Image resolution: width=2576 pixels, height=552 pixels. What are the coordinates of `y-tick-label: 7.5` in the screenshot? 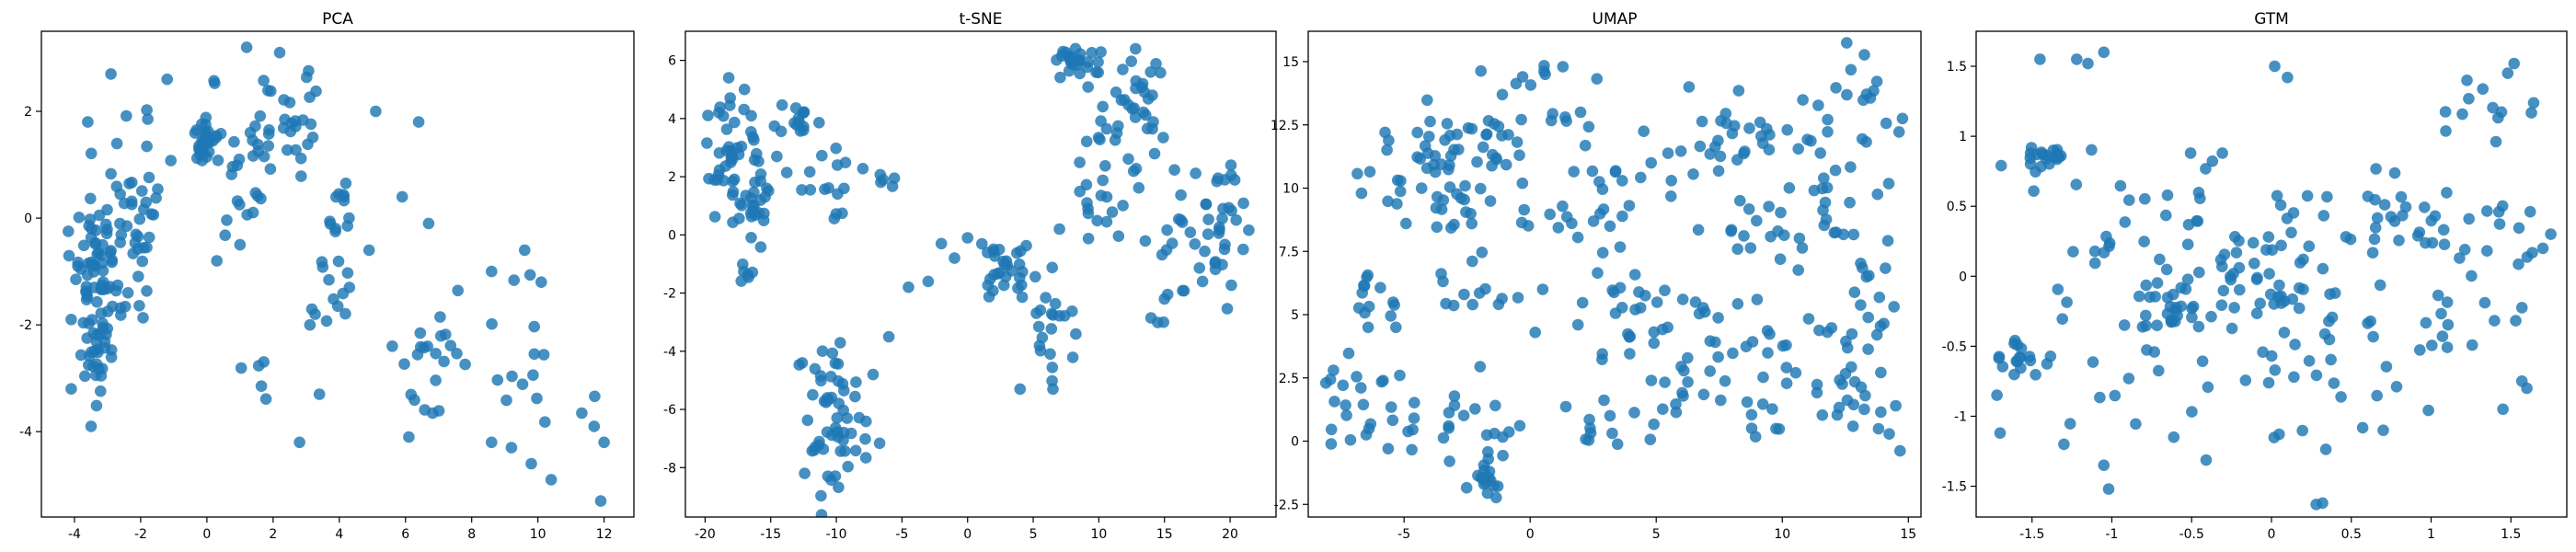 It's located at (1289, 252).